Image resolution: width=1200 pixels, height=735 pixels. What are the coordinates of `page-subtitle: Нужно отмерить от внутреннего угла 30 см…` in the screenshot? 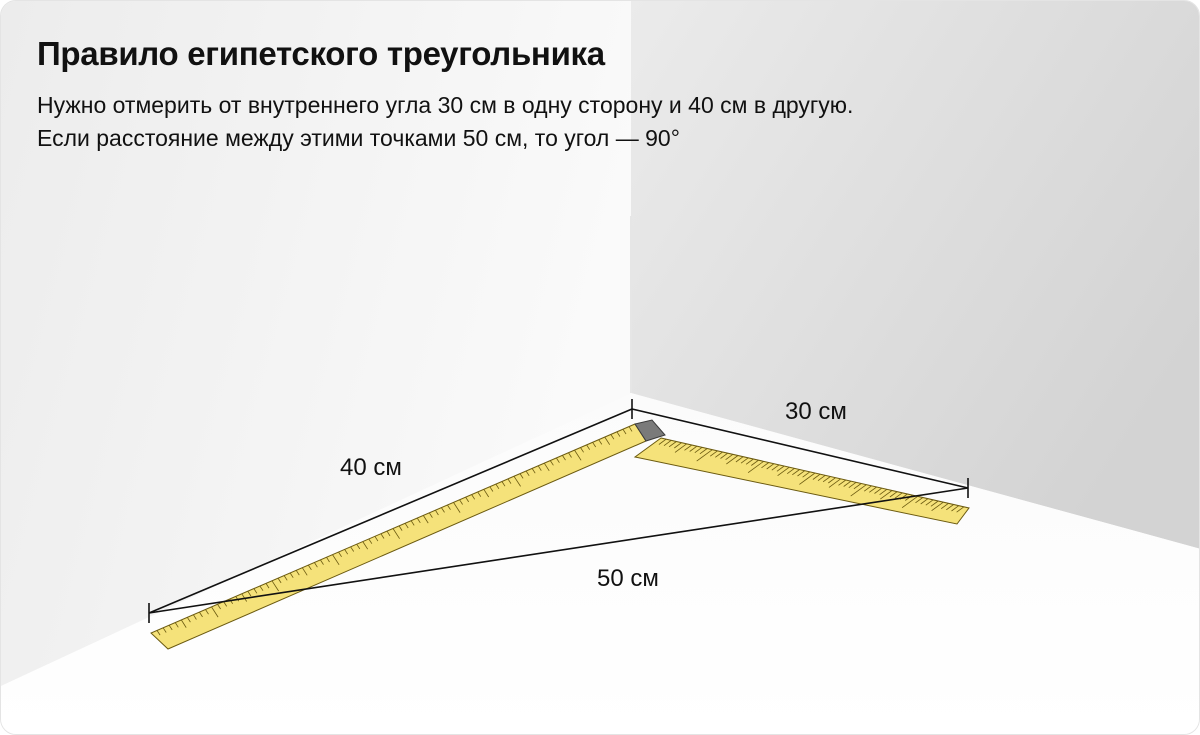 It's located at (445, 122).